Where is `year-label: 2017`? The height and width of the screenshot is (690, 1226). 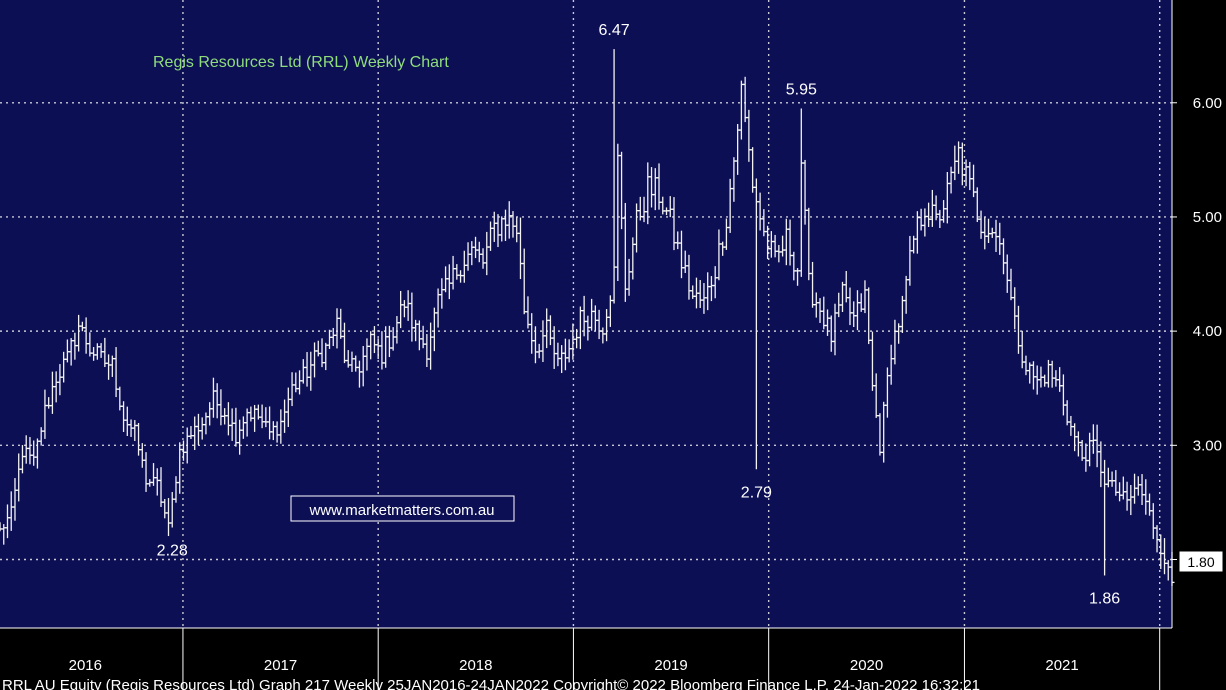 year-label: 2017 is located at coordinates (280, 665).